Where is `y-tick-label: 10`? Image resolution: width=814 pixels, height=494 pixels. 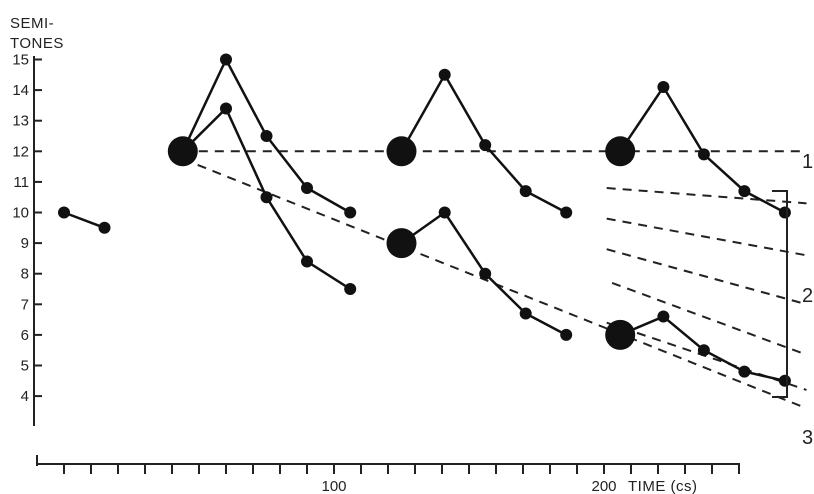
y-tick-label: 10 is located at coordinates (20, 213).